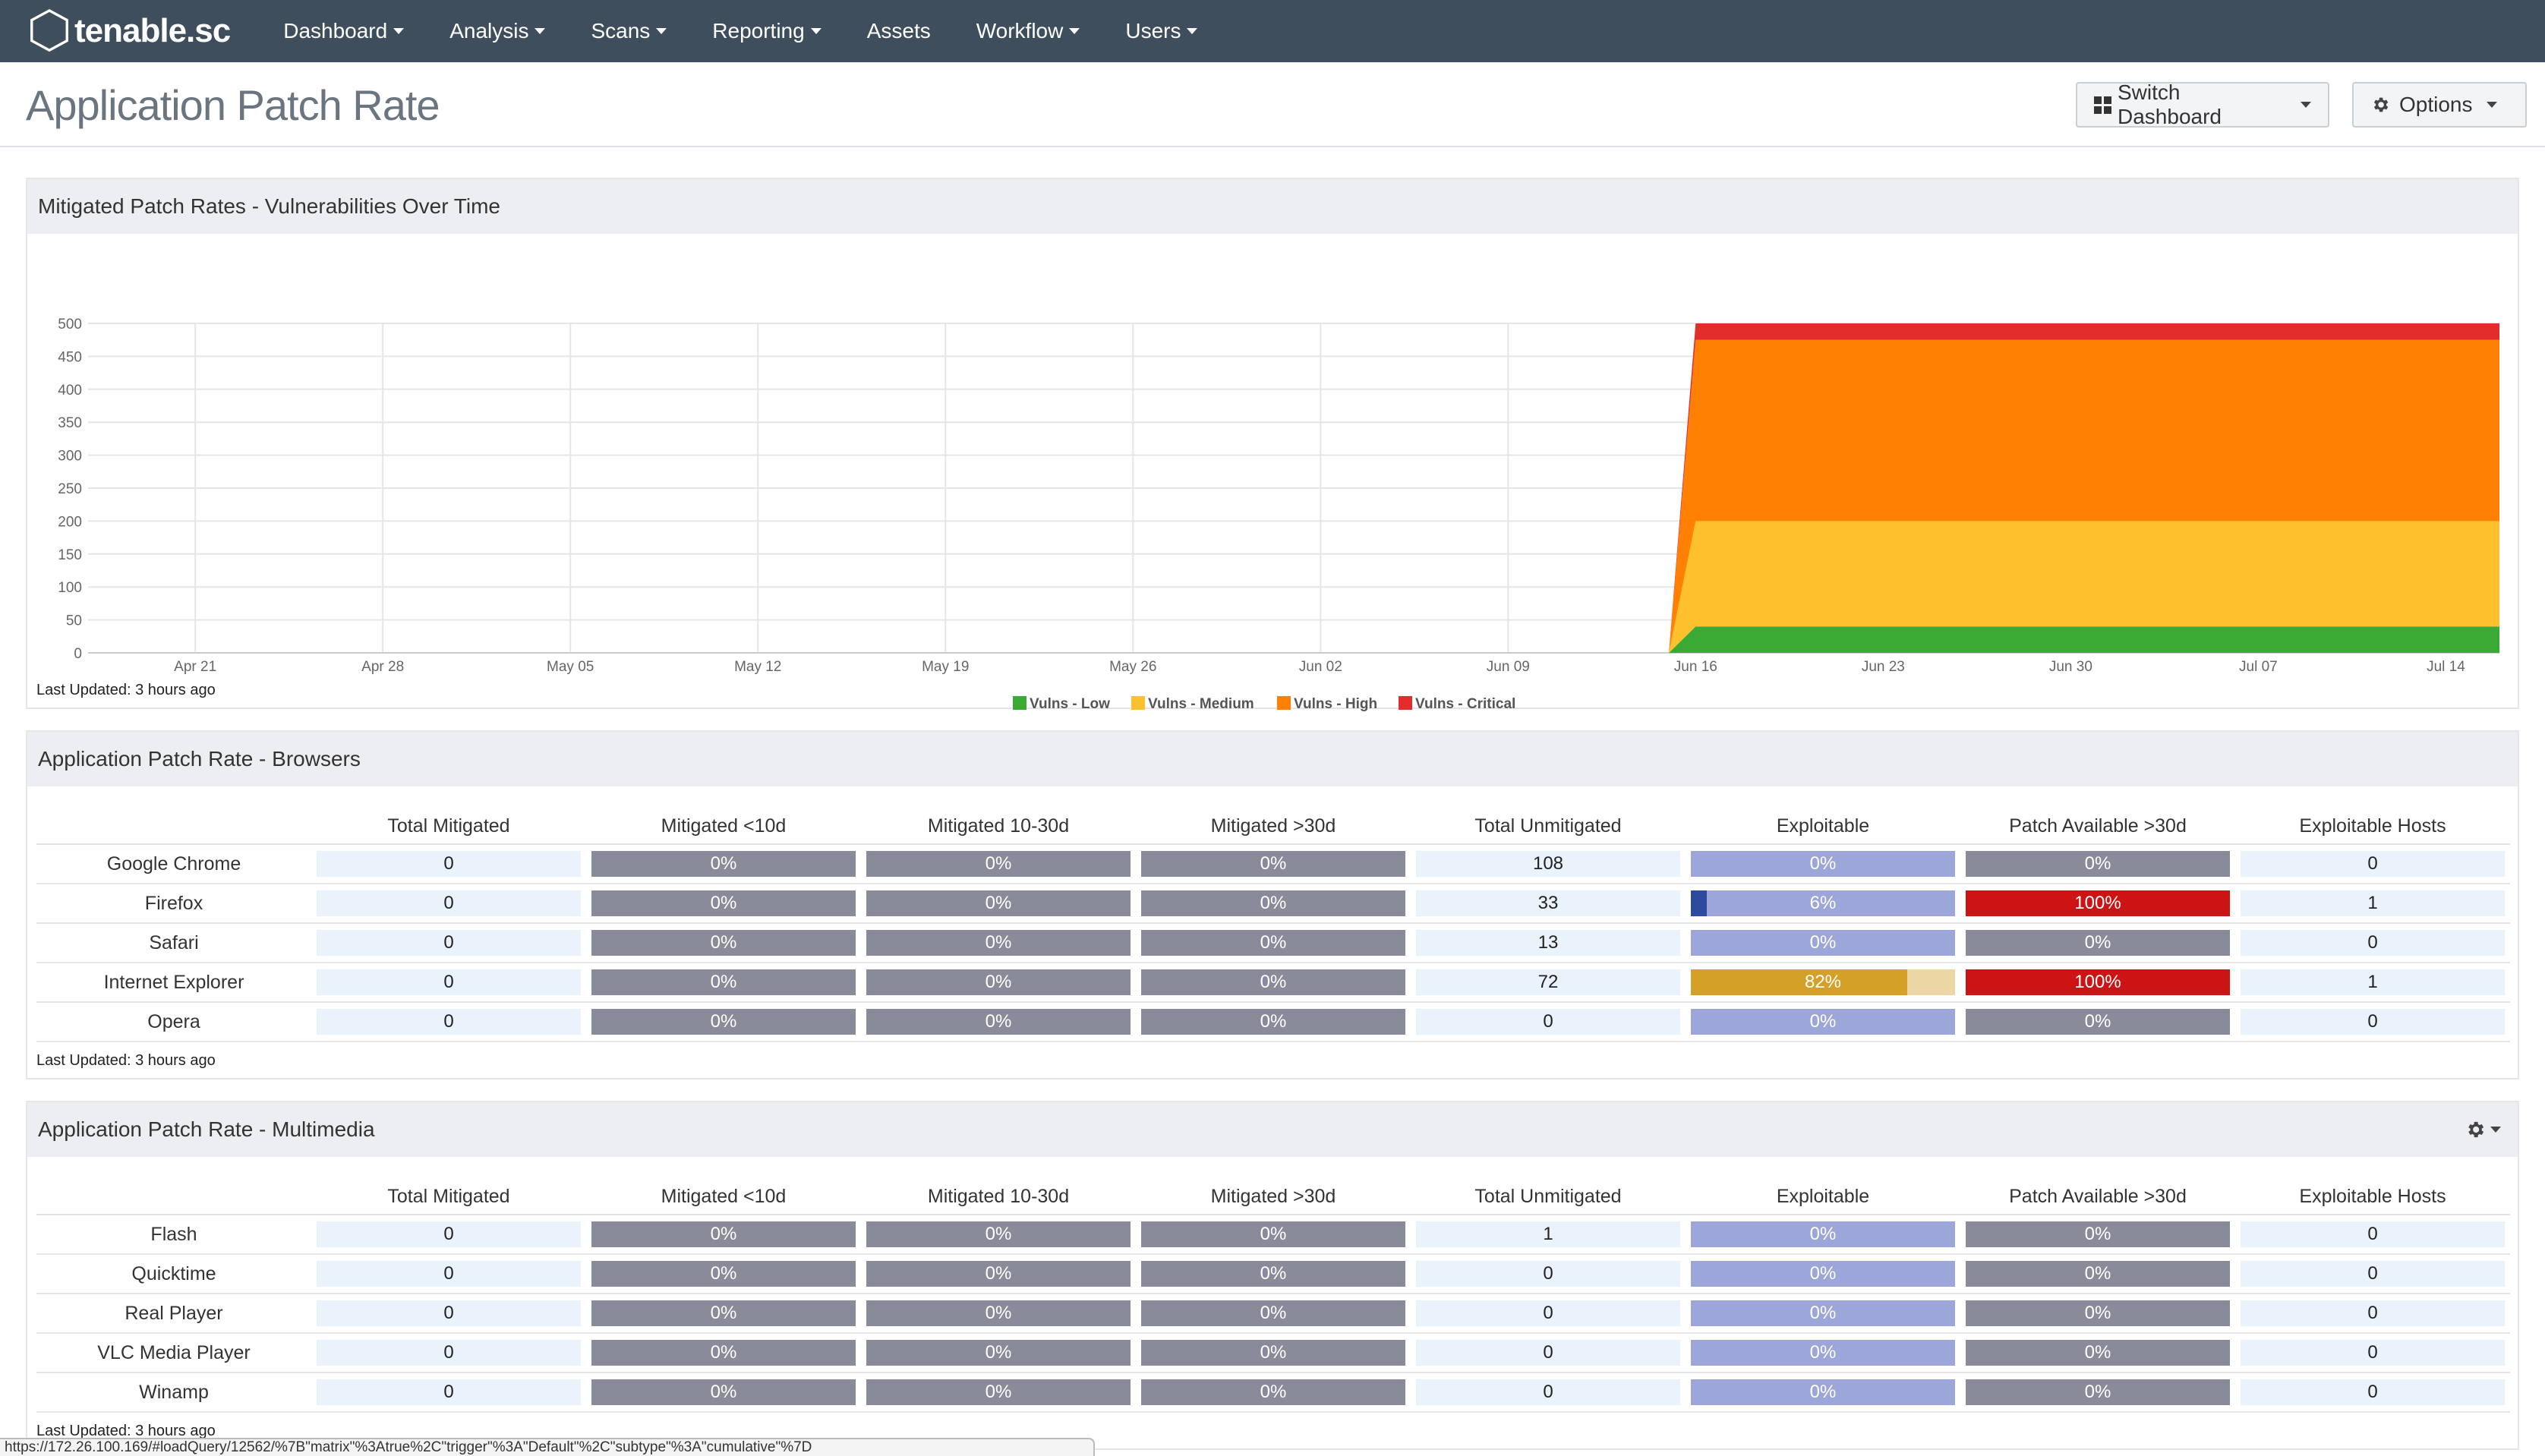 The height and width of the screenshot is (1456, 2545). I want to click on cell-exploitable: 6%, so click(1823, 904).